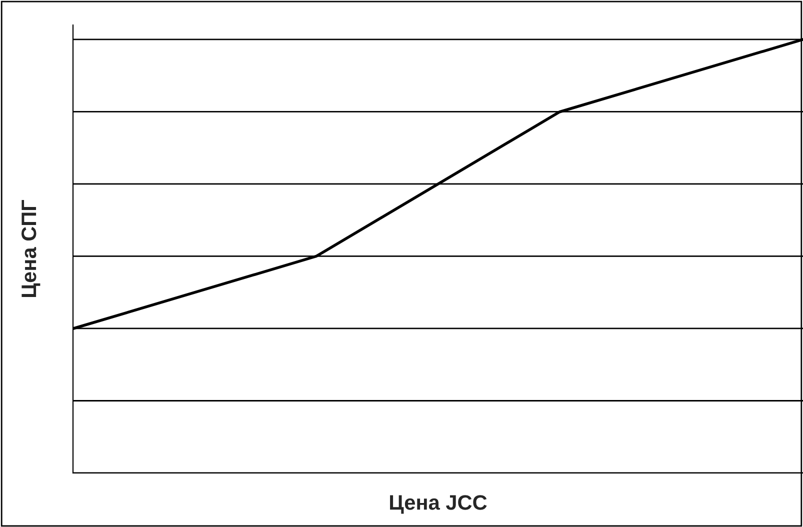 The height and width of the screenshot is (527, 803). Describe the element at coordinates (30, 249) in the screenshot. I see `y-axis-title: Цена СПГ` at that location.